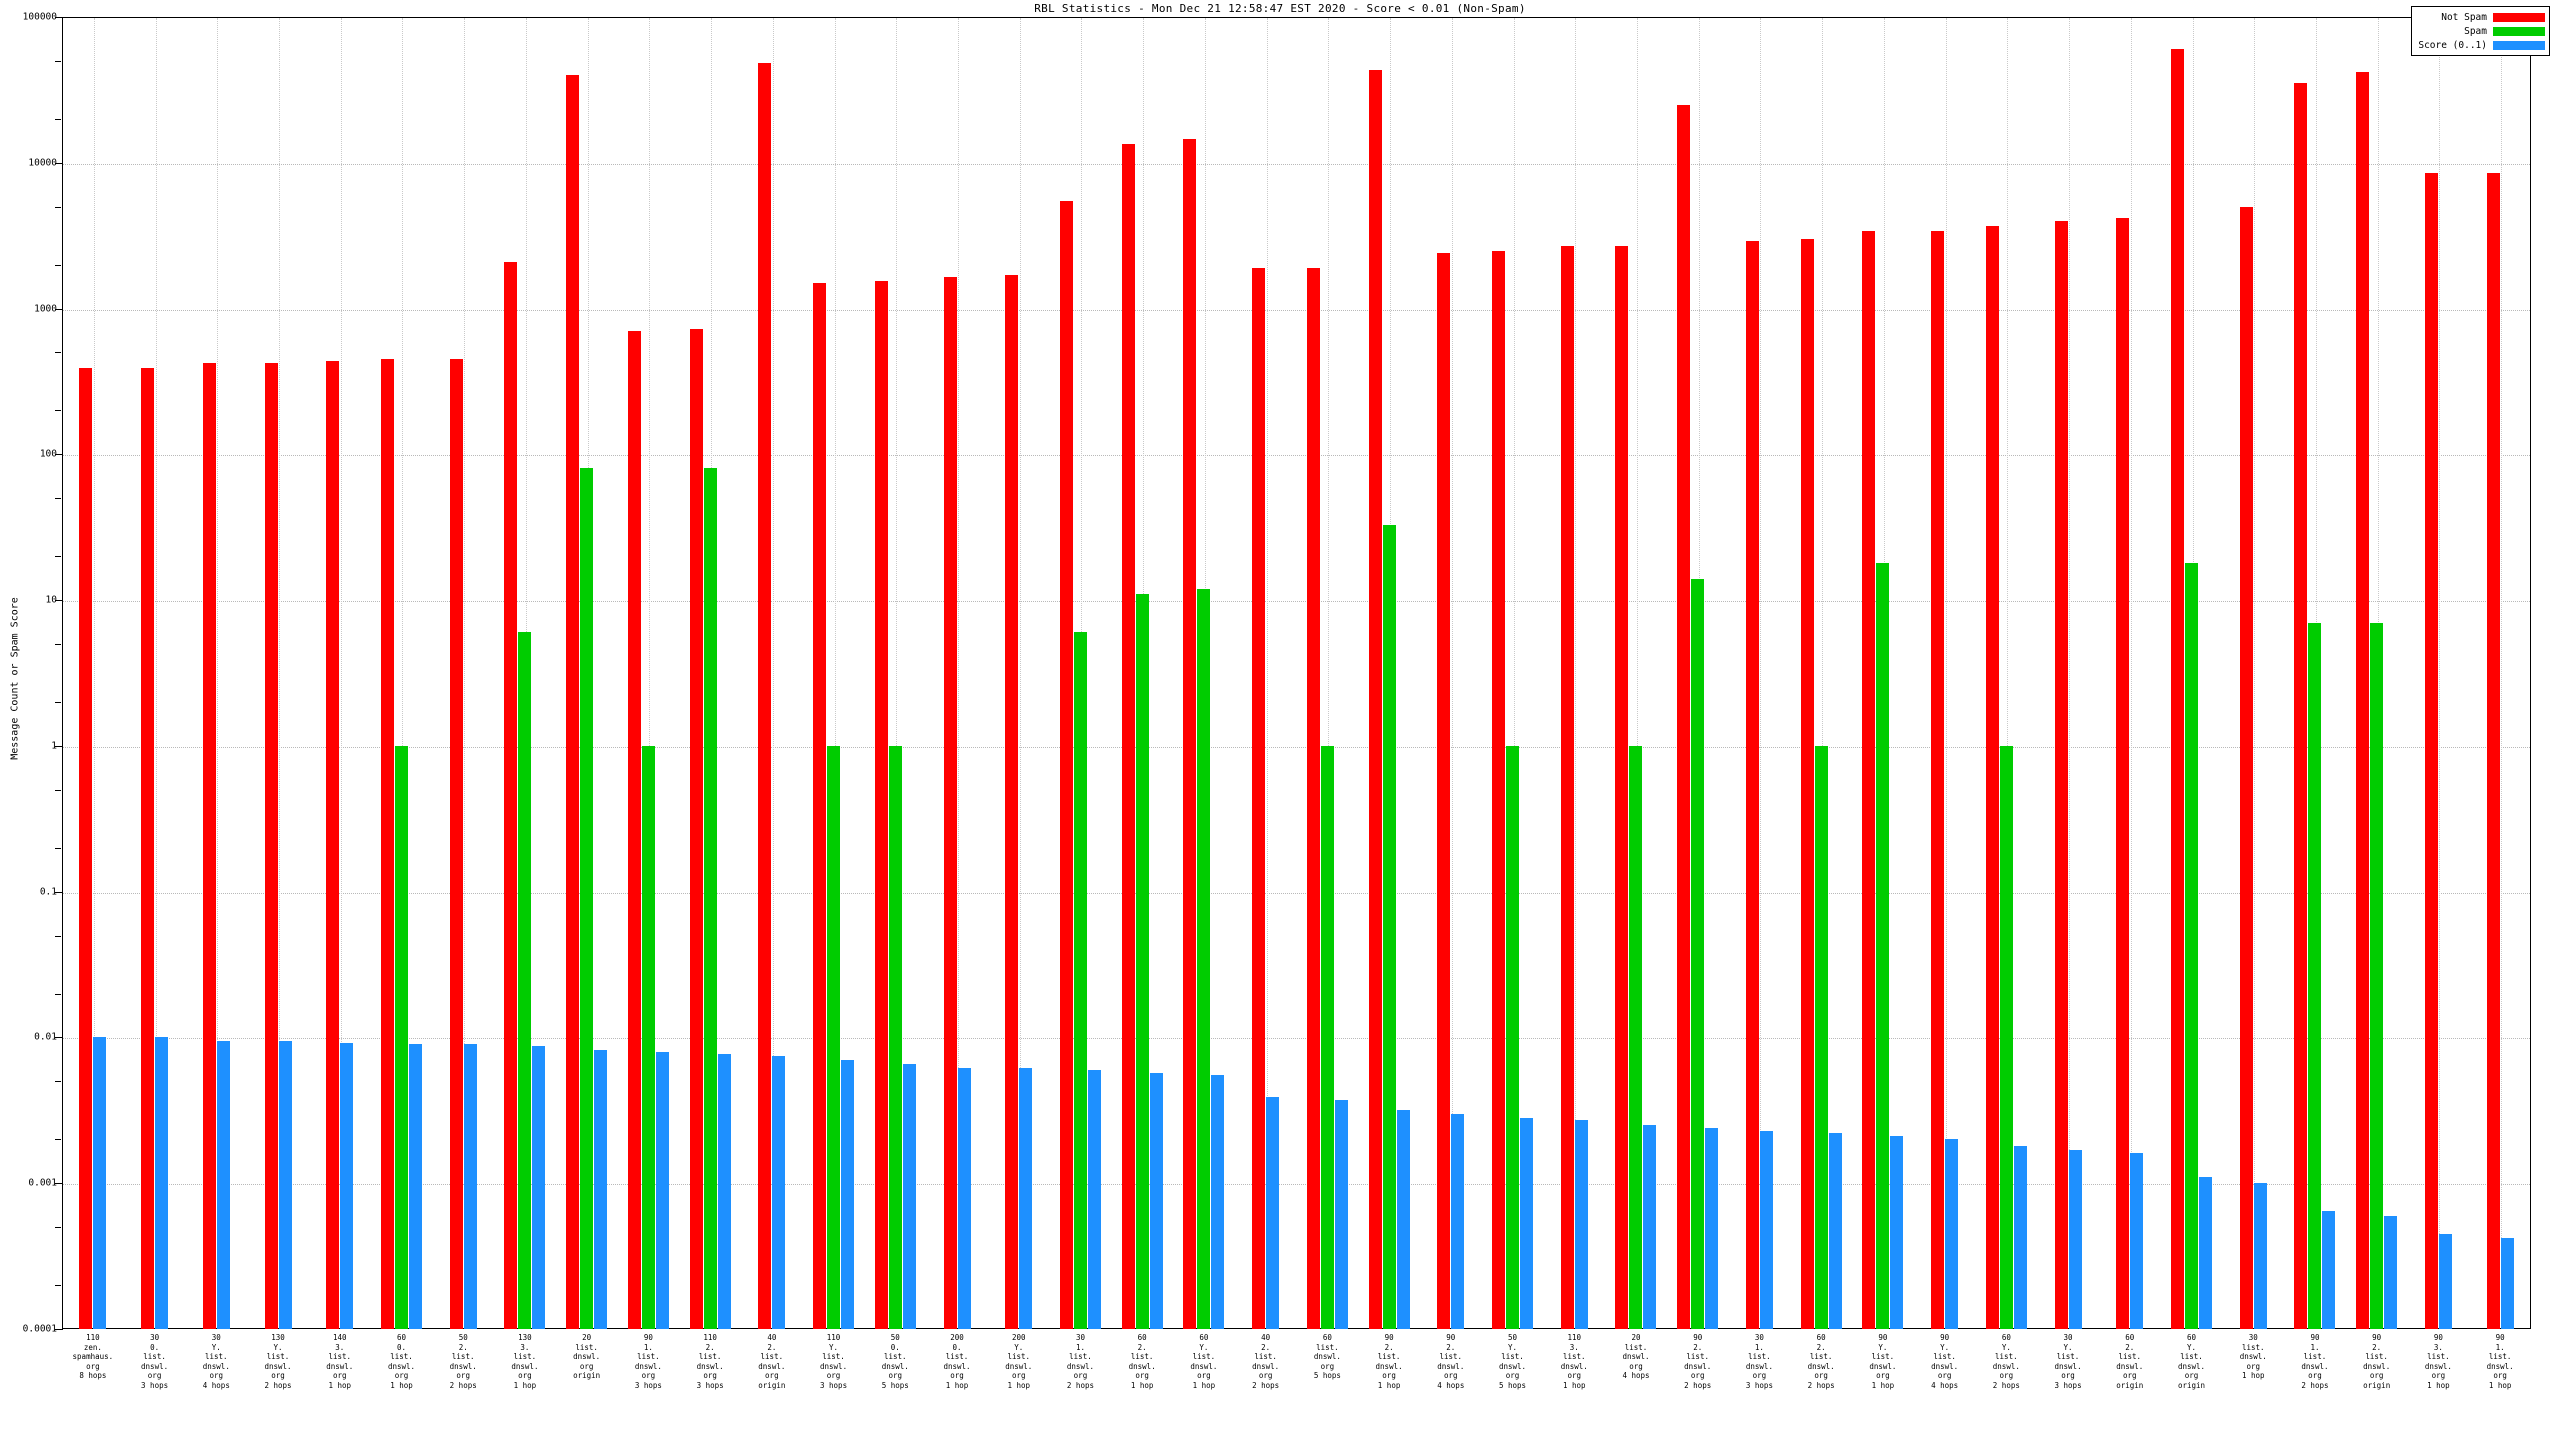 Image resolution: width=2560 pixels, height=1440 pixels. Describe the element at coordinates (1574, 1347) in the screenshot. I see `x-tick-label-line: 3.` at that location.